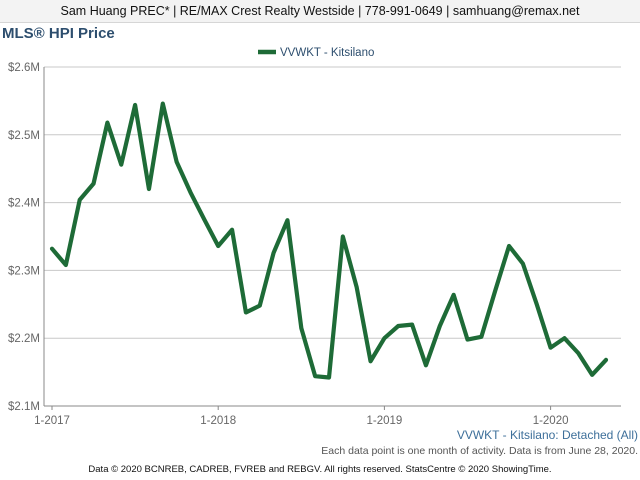 This screenshot has width=640, height=480. What do you see at coordinates (384, 421) in the screenshot?
I see `x-tick-label: 1-2019` at bounding box center [384, 421].